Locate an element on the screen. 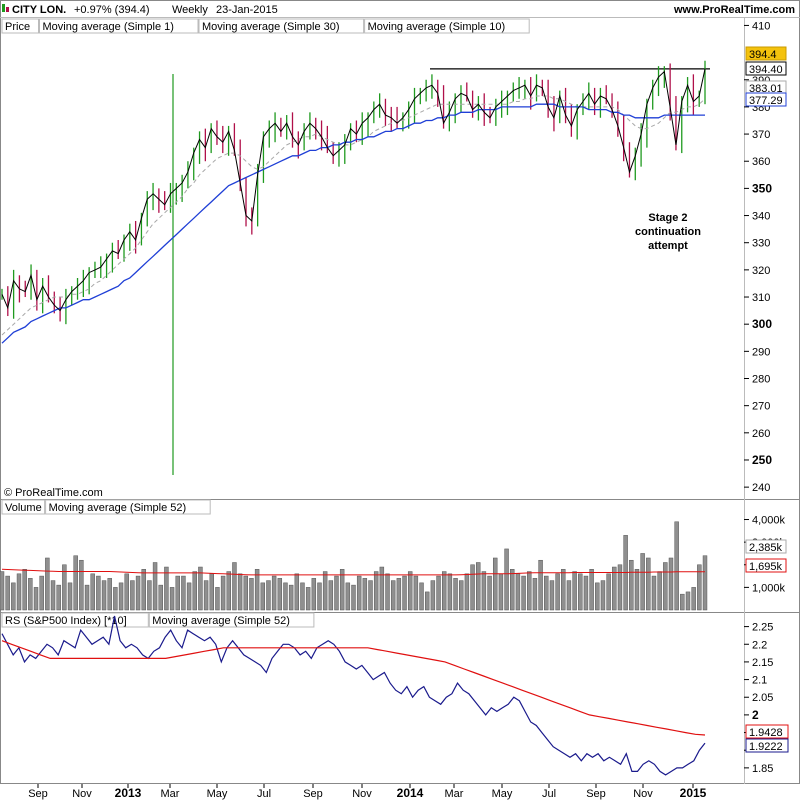 This screenshot has height=800, width=800. copyright-label: © ProRealTime.com is located at coordinates (53, 493).